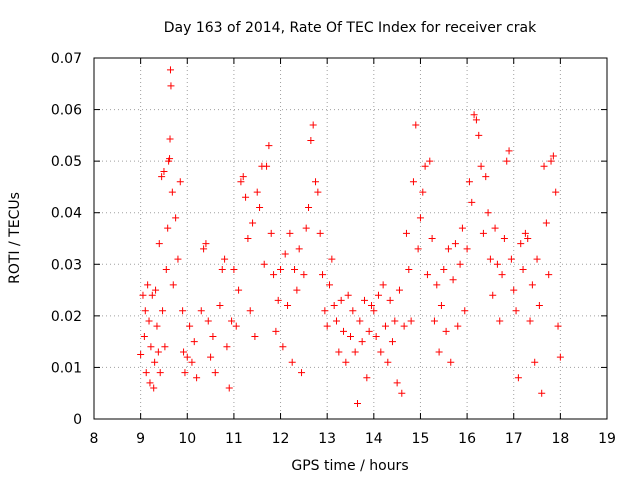 Image resolution: width=640 pixels, height=480 pixels. What do you see at coordinates (281, 439) in the screenshot?
I see `x-tick-label: 12` at bounding box center [281, 439].